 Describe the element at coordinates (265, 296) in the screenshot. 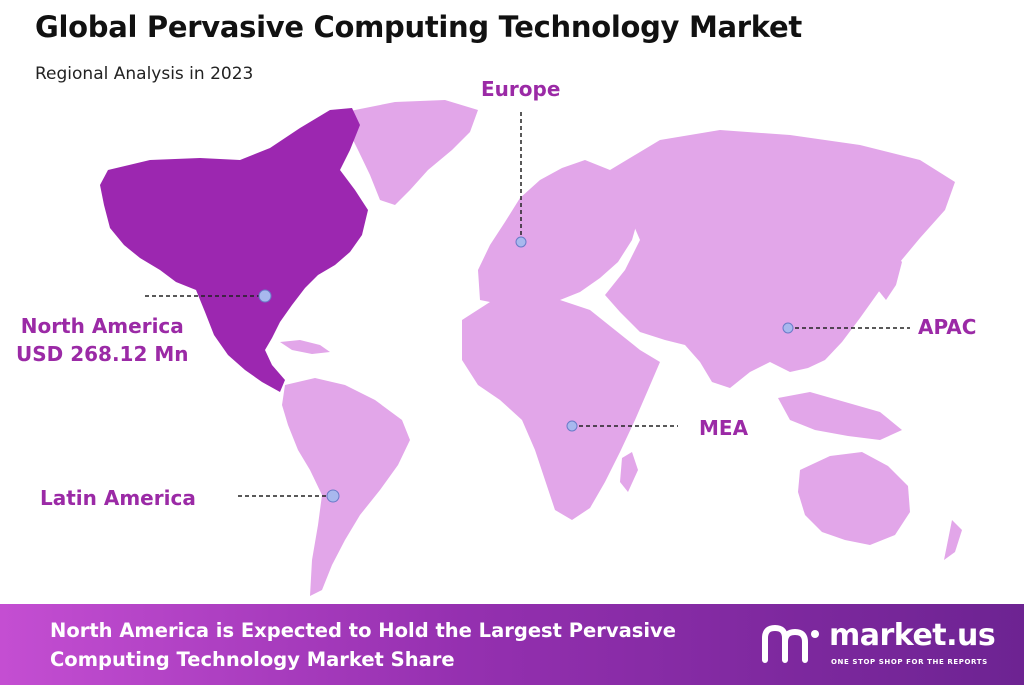

I see `north-america-marker` at that location.